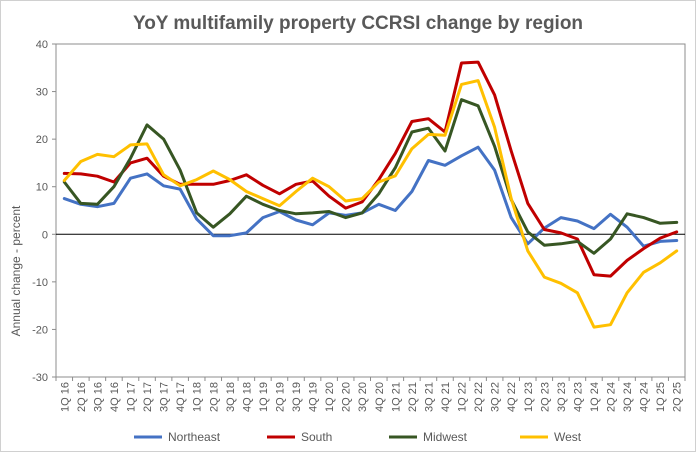 The image size is (696, 456). What do you see at coordinates (44, 211) in the screenshot?
I see `y-axis-ticks: -30 -20 -10 0 10 20 30 40` at bounding box center [44, 211].